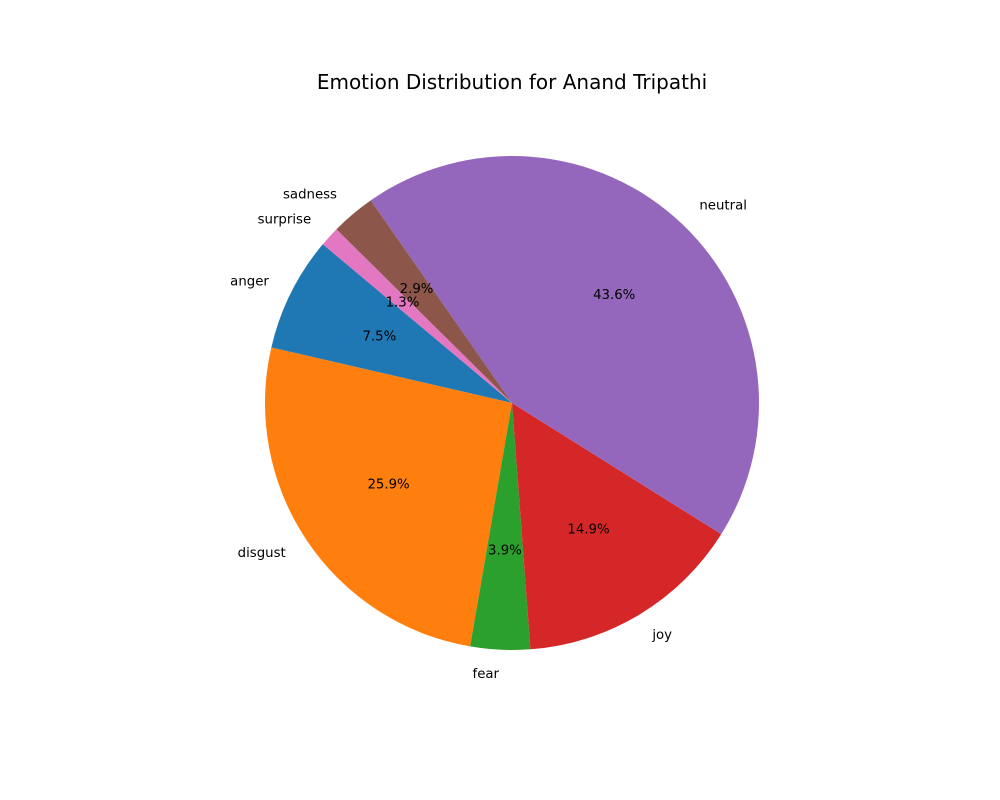 The width and height of the screenshot is (1000, 800). I want to click on pie-slice-sadness, so click(424, 301).